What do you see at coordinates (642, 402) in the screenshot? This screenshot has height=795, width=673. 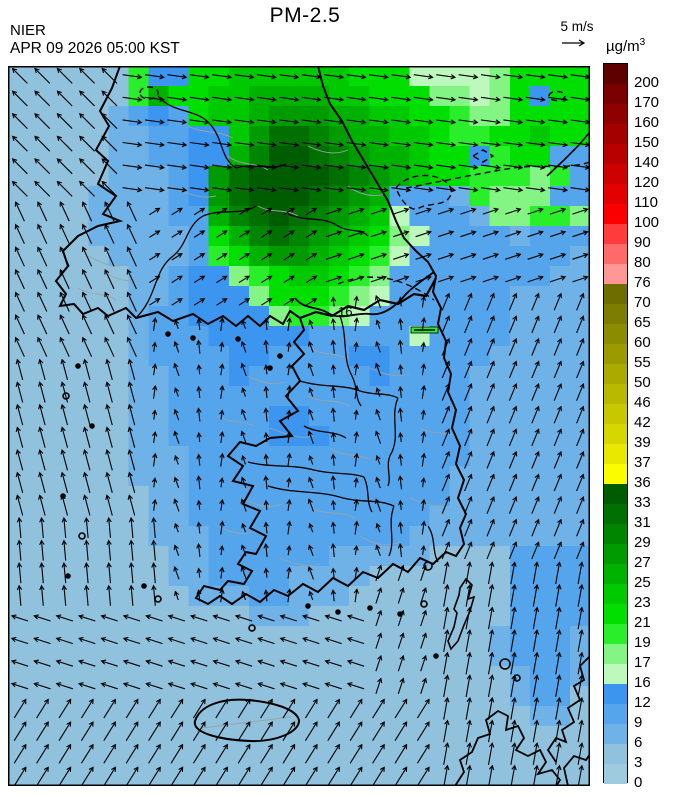 I see `colorbar-tick-label: 46` at bounding box center [642, 402].